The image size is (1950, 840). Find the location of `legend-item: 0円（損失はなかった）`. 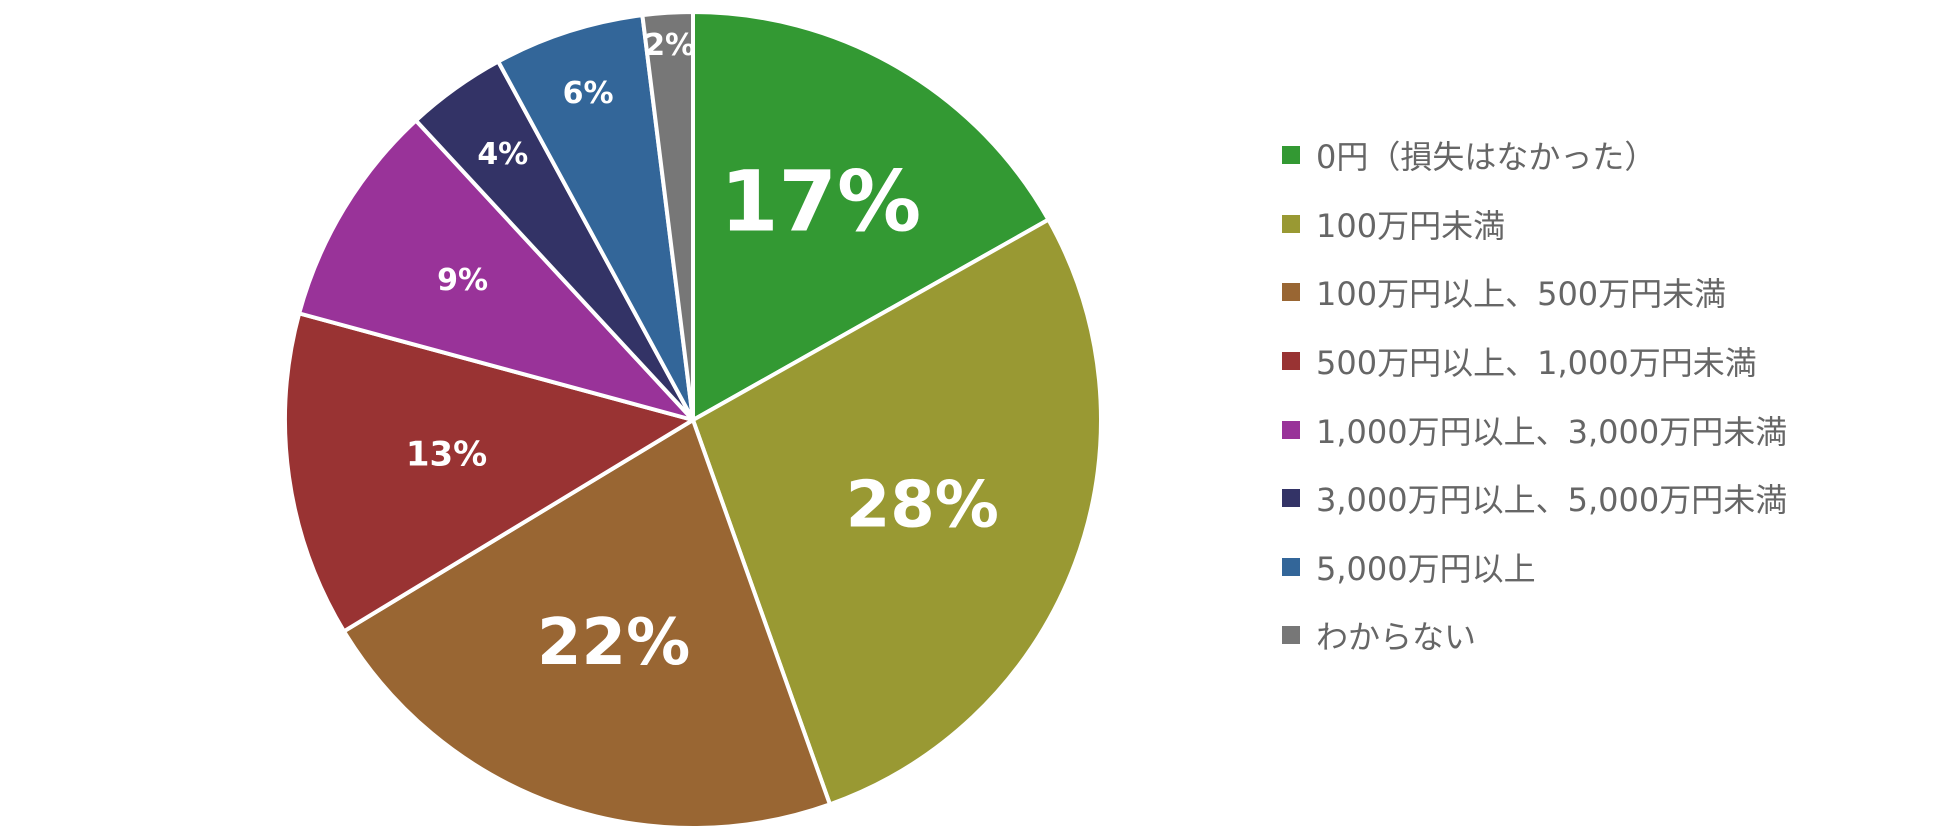

legend-item: 0円（損失はなかった） is located at coordinates (1534, 155).